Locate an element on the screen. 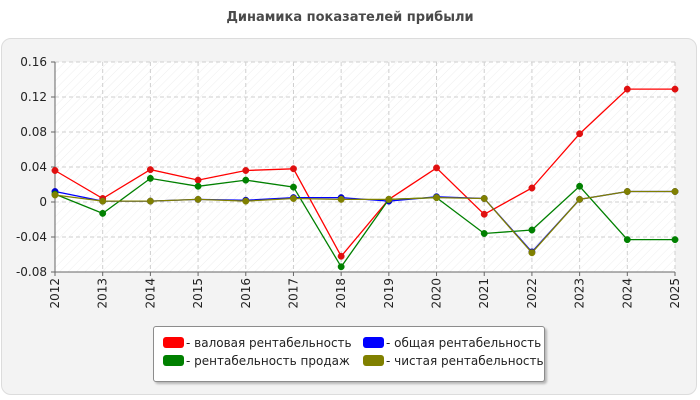 The width and height of the screenshot is (700, 400). legend-label-2: - рентабельность продаж is located at coordinates (268, 361).